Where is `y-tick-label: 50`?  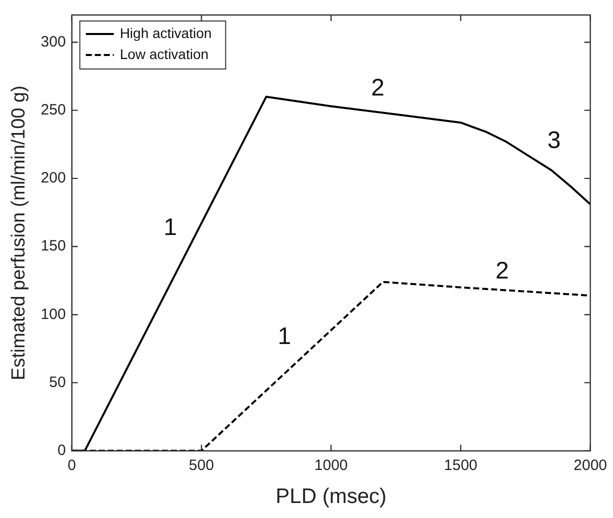
y-tick-label: 50 is located at coordinates (57, 382).